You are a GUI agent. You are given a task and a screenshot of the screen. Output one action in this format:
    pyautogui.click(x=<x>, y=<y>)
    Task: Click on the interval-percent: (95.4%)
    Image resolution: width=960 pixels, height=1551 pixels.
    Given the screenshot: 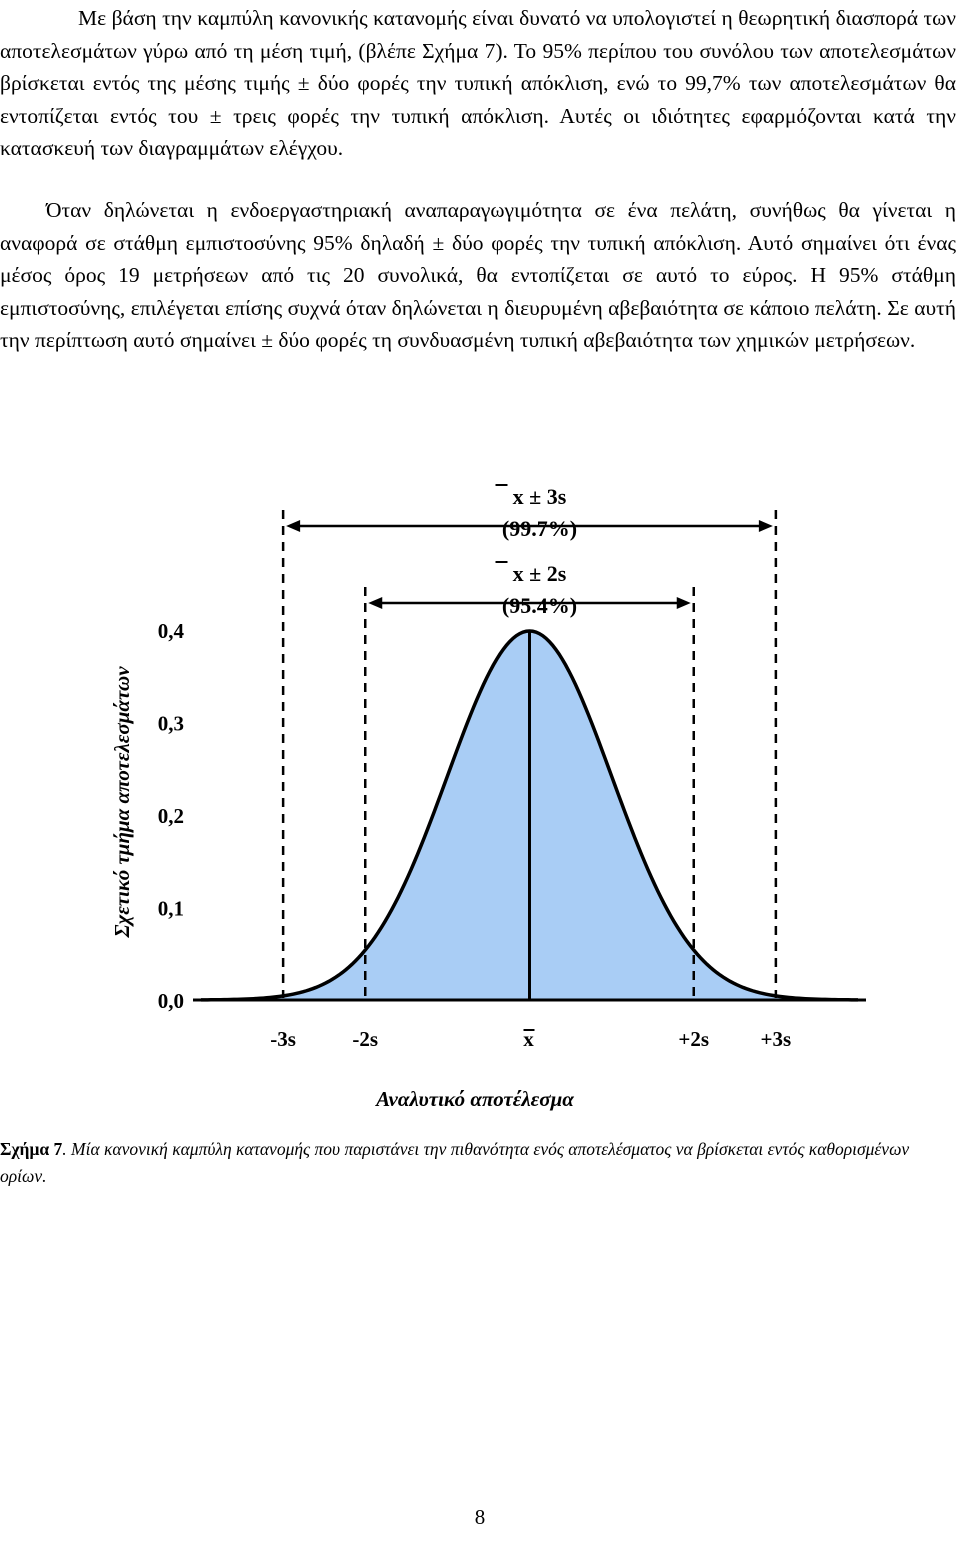 What is the action you would take?
    pyautogui.click(x=539, y=605)
    